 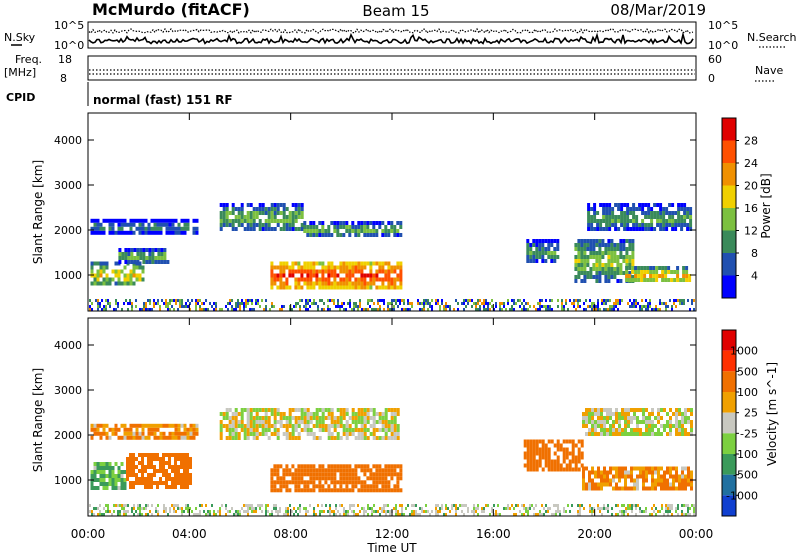 I want to click on velocity-near-range-clutter, so click(x=392, y=510).